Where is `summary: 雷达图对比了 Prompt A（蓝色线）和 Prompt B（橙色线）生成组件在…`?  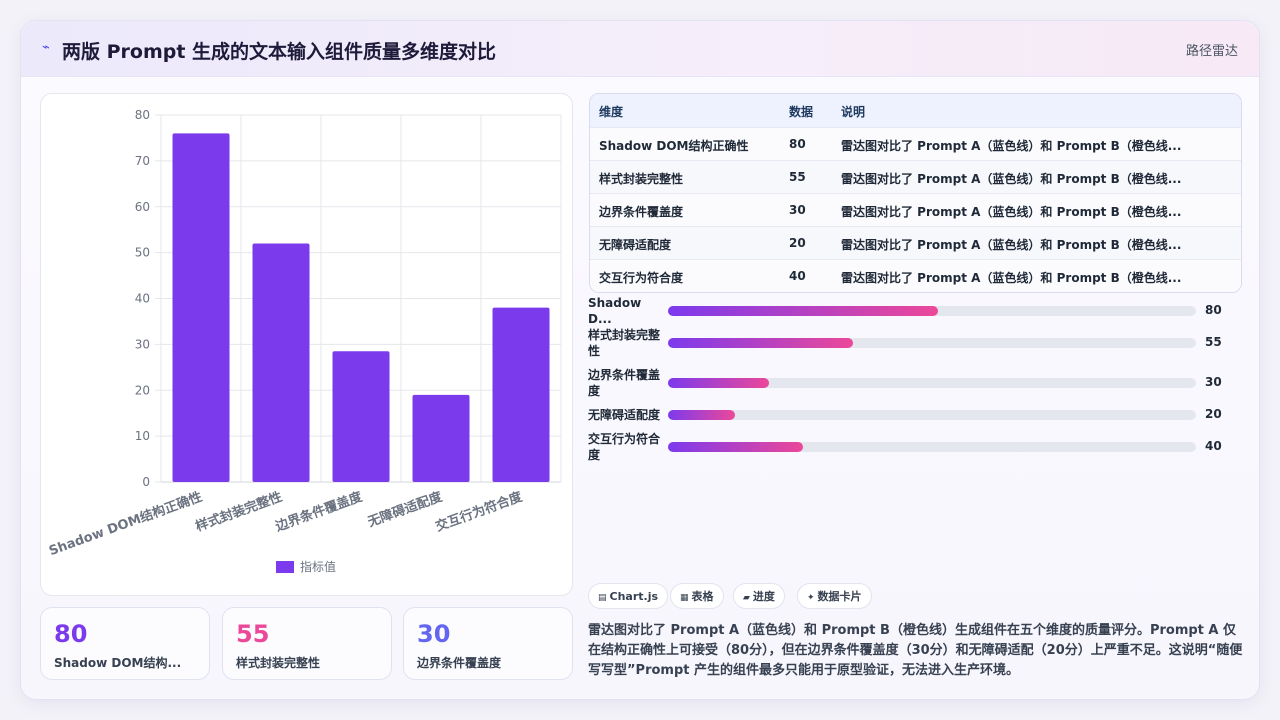 summary: 雷达图对比了 Prompt A（蓝色线）和 Prompt B（橙色线）生成组件在… is located at coordinates (915, 650).